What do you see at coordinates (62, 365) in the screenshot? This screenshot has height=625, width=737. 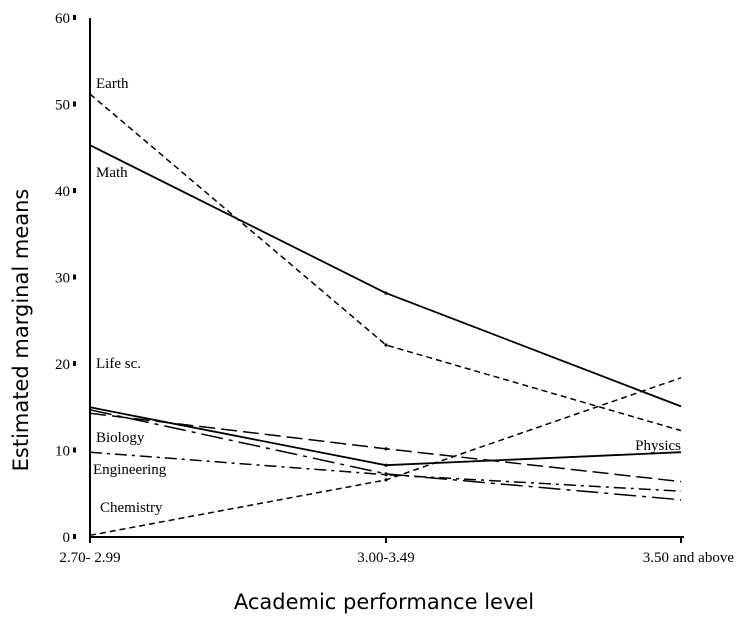 I see `y-tick-label: 20` at bounding box center [62, 365].